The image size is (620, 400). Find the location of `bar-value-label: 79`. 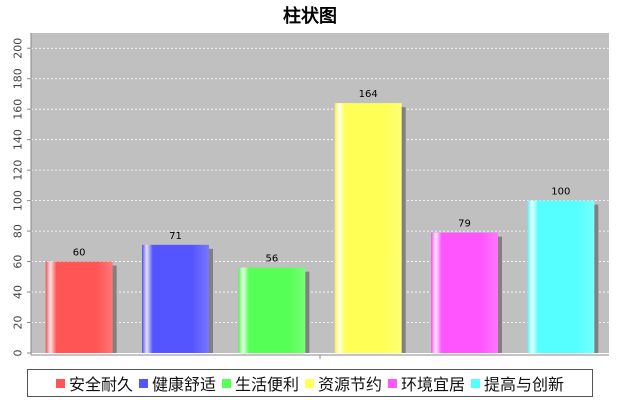

bar-value-label: 79 is located at coordinates (464, 224).